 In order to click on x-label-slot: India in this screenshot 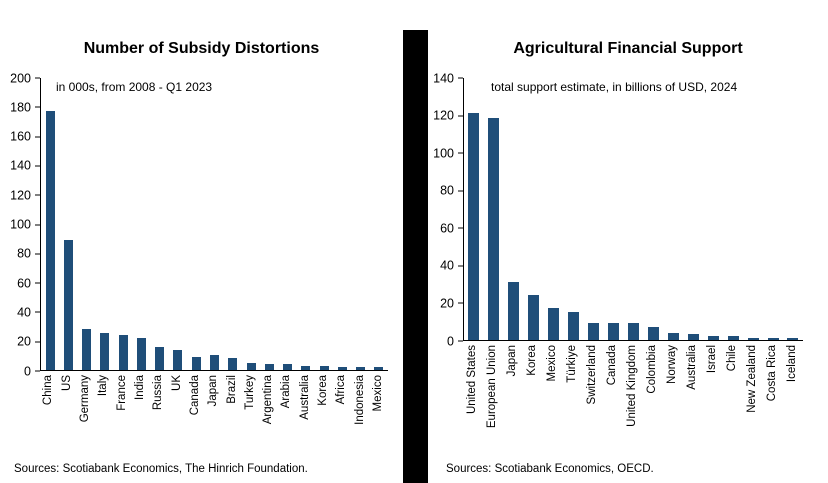, I will do `click(141, 387)`.